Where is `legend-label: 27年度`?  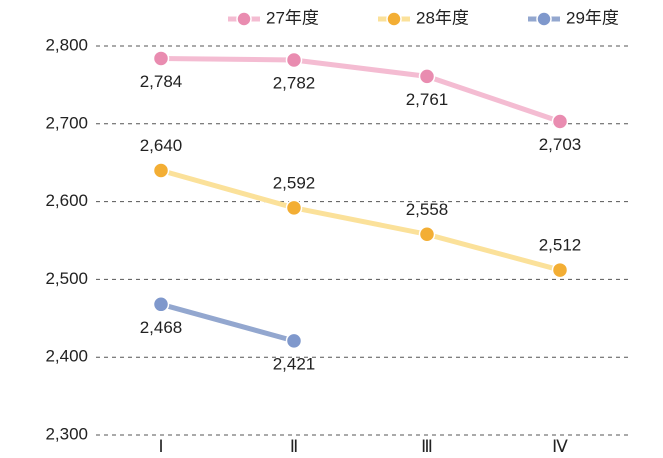
legend-label: 27年度 is located at coordinates (292, 17).